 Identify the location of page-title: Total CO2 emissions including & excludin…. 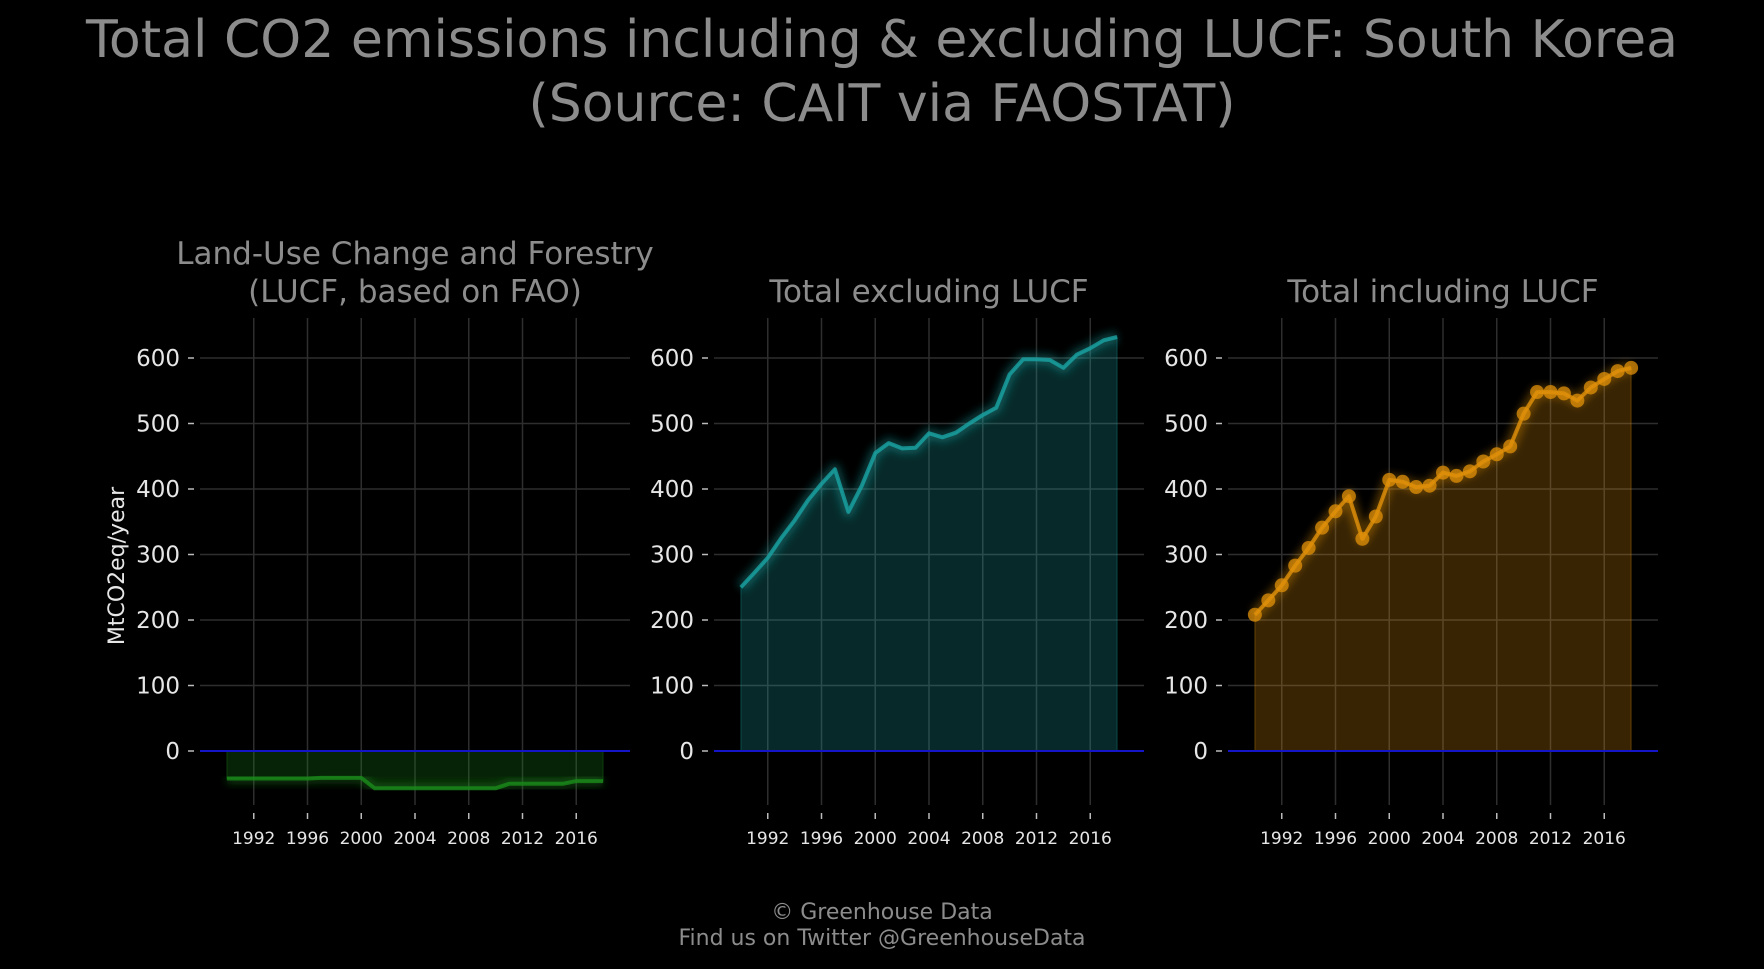
(882, 72).